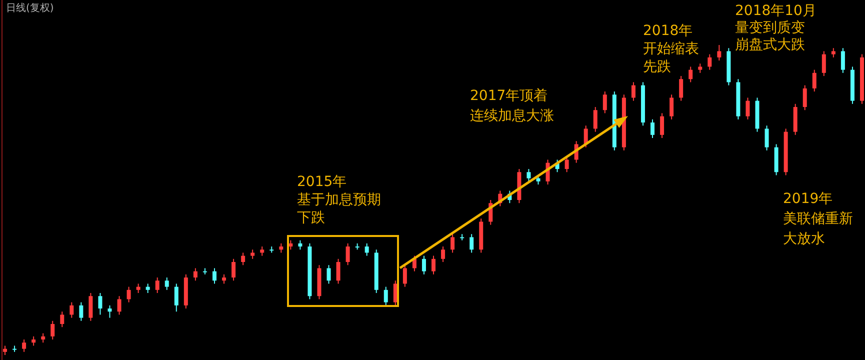  I want to click on annotation: 2015年基于加息预期下跌, so click(339, 200).